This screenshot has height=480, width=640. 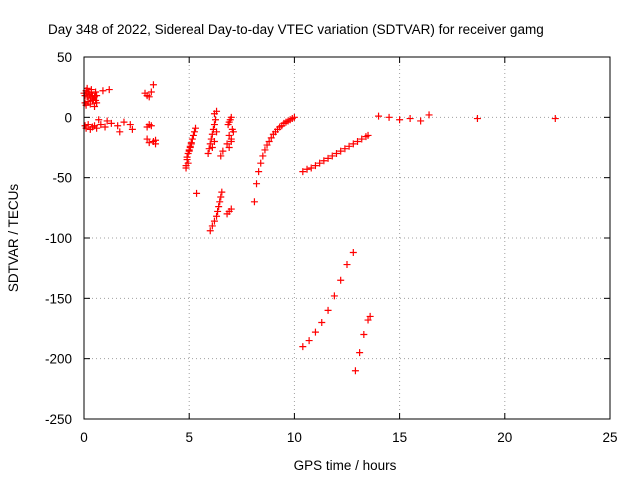 I want to click on y-tick-labels: 50 0 -50 -100 -150 -200 -250, so click(x=58, y=238).